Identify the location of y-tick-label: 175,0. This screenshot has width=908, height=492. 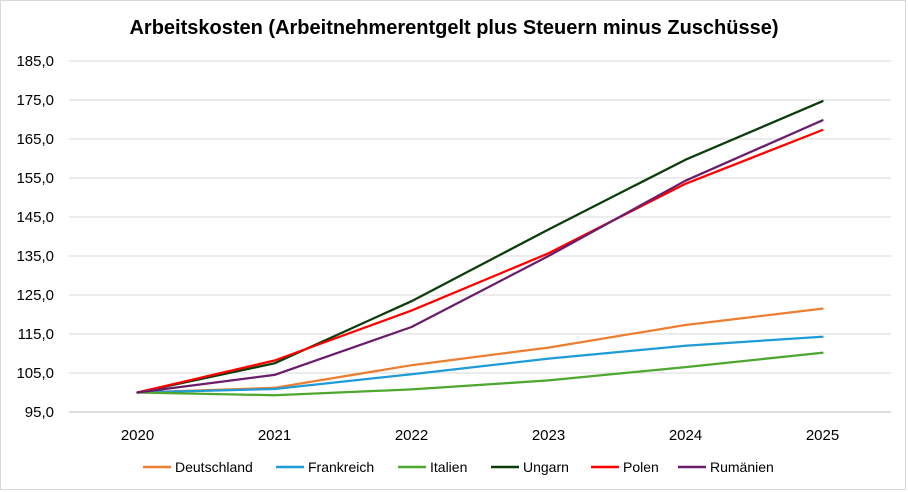
(35, 100).